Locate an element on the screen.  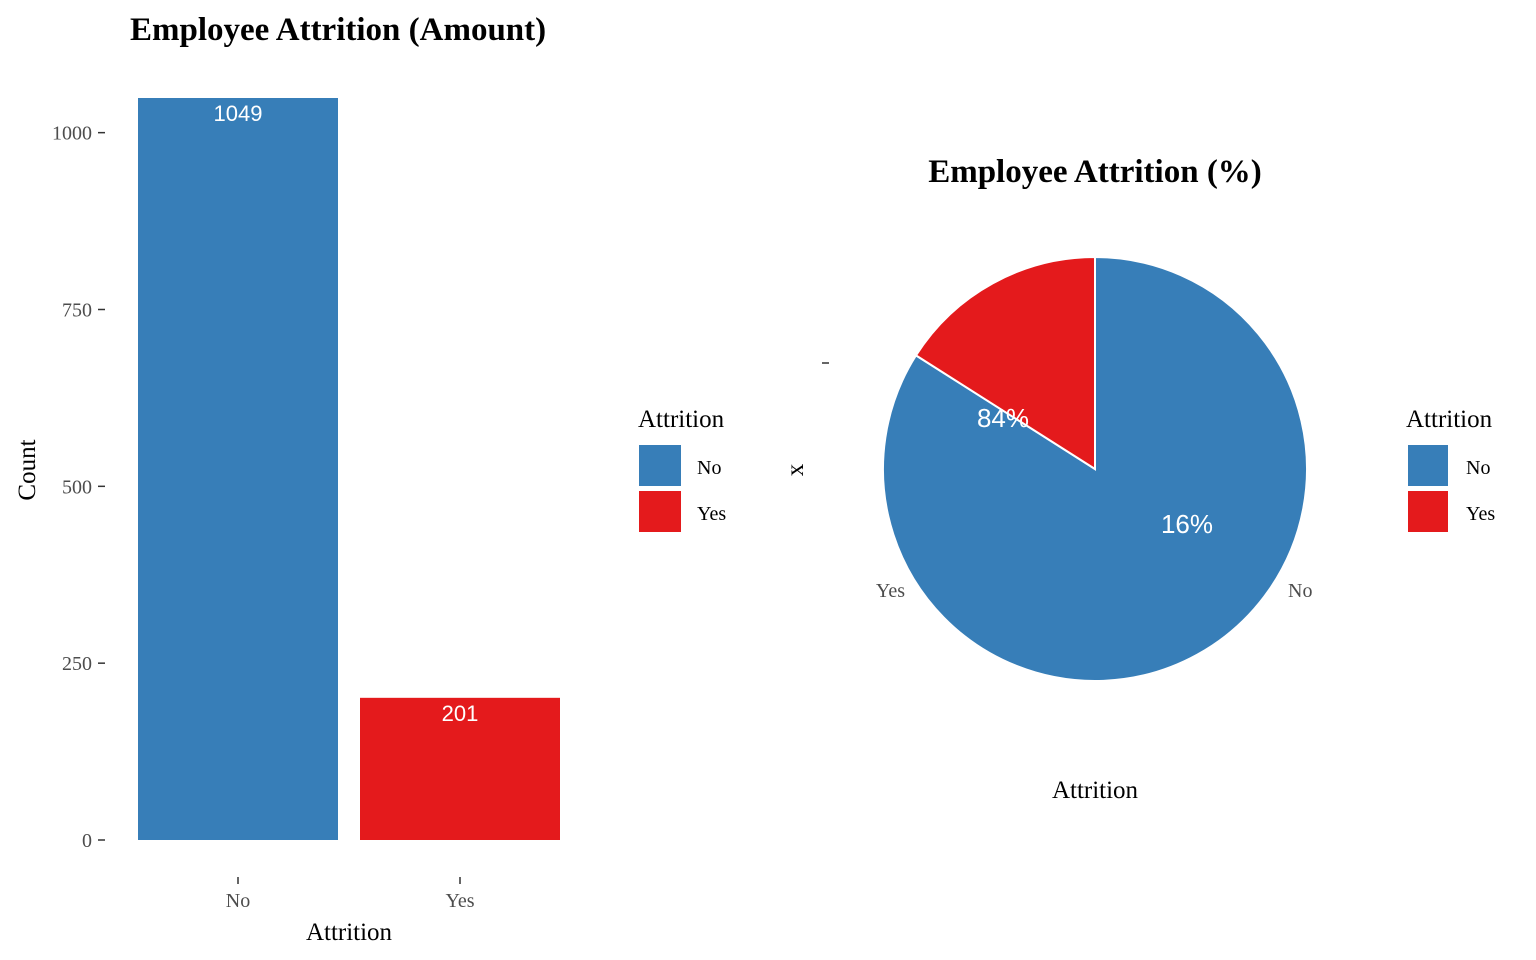
bar-no is located at coordinates (238, 469).